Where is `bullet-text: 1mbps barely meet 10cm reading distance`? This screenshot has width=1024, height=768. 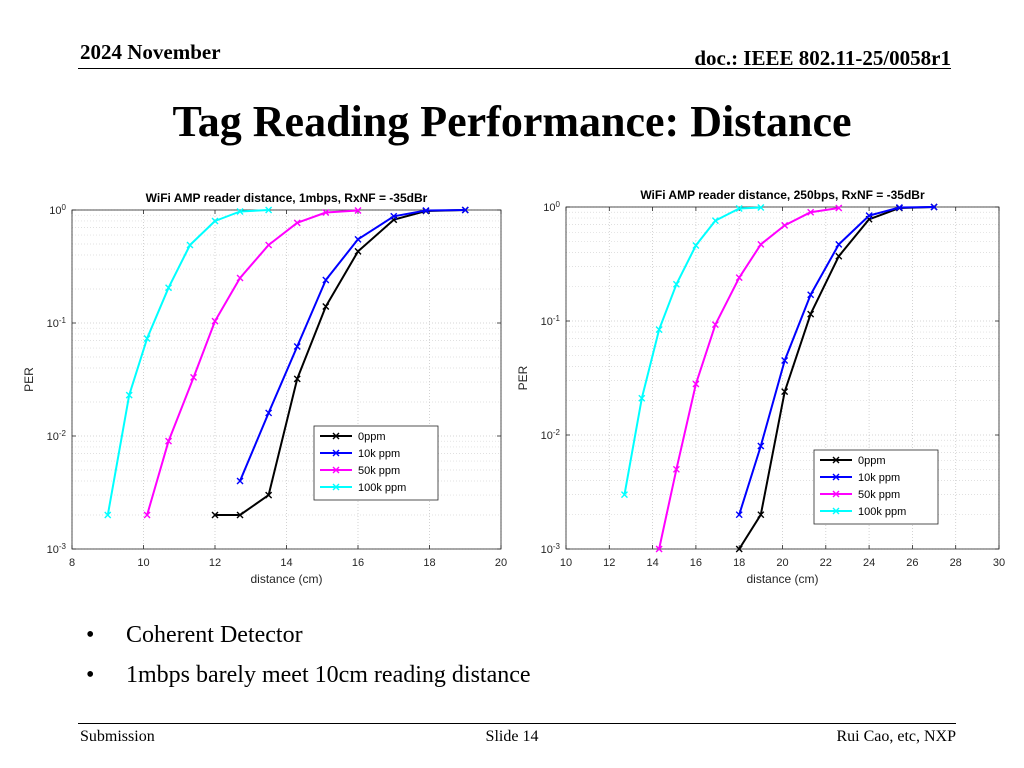 bullet-text: 1mbps barely meet 10cm reading distance is located at coordinates (328, 675).